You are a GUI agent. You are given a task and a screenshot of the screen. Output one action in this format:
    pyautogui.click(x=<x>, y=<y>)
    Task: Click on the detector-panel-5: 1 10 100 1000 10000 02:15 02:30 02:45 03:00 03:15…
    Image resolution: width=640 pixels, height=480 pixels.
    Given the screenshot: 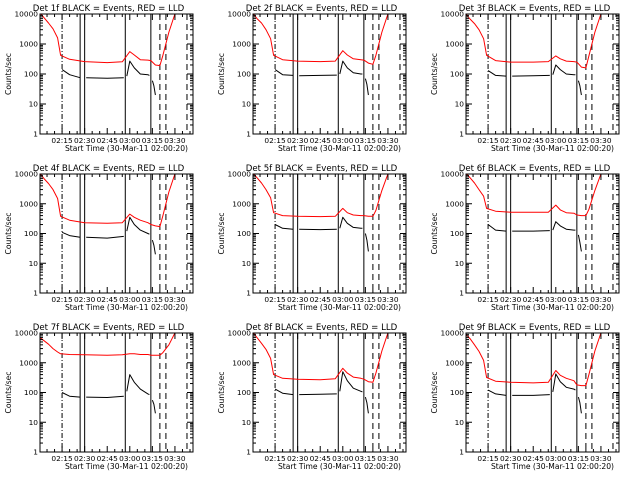 What is the action you would take?
    pyautogui.click(x=312, y=238)
    